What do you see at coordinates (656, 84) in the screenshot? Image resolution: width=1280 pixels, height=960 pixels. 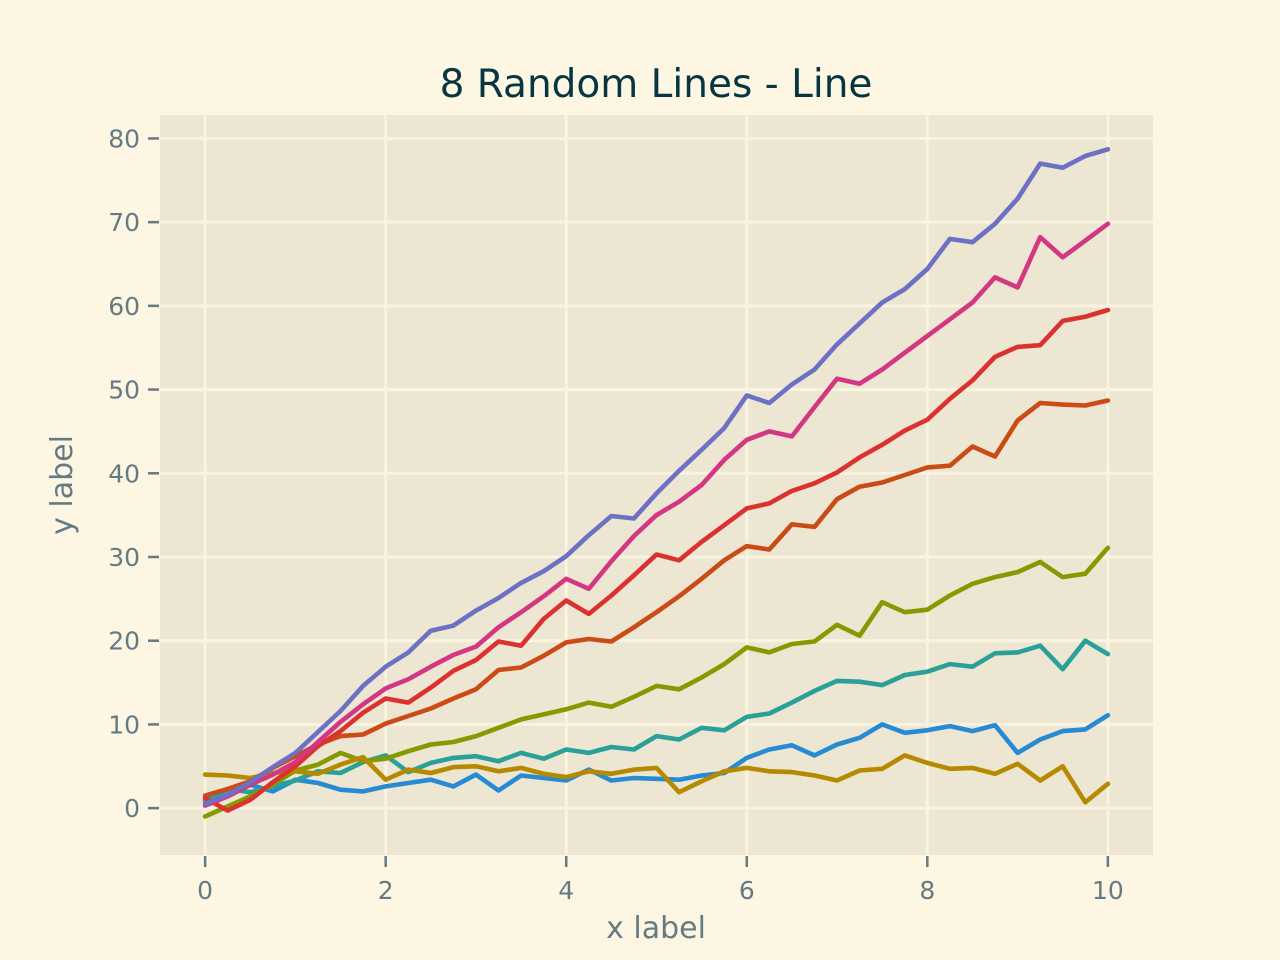 I see `chart-title: 8 Random Lines - Line` at bounding box center [656, 84].